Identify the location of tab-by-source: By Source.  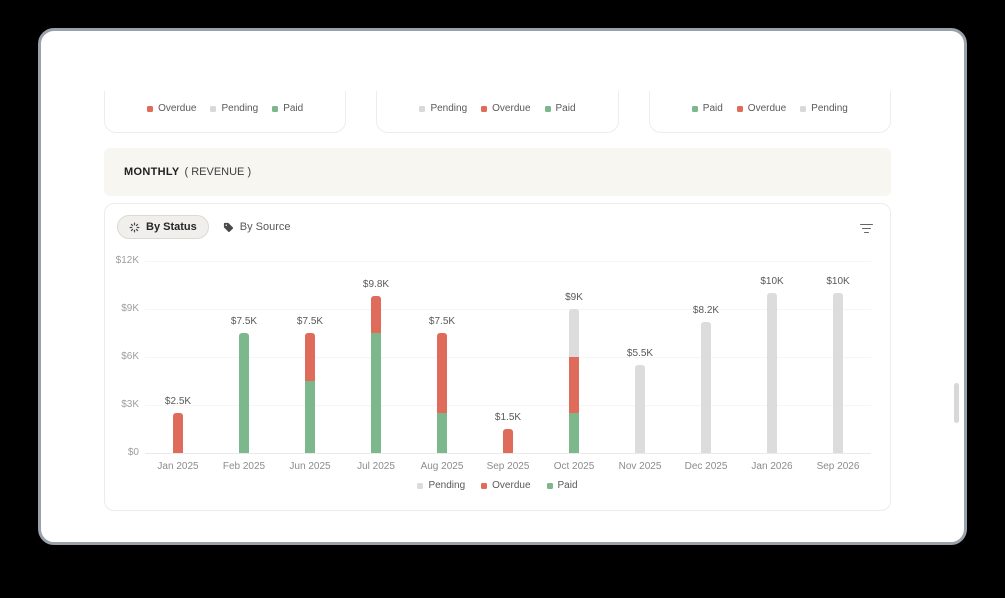
(257, 227).